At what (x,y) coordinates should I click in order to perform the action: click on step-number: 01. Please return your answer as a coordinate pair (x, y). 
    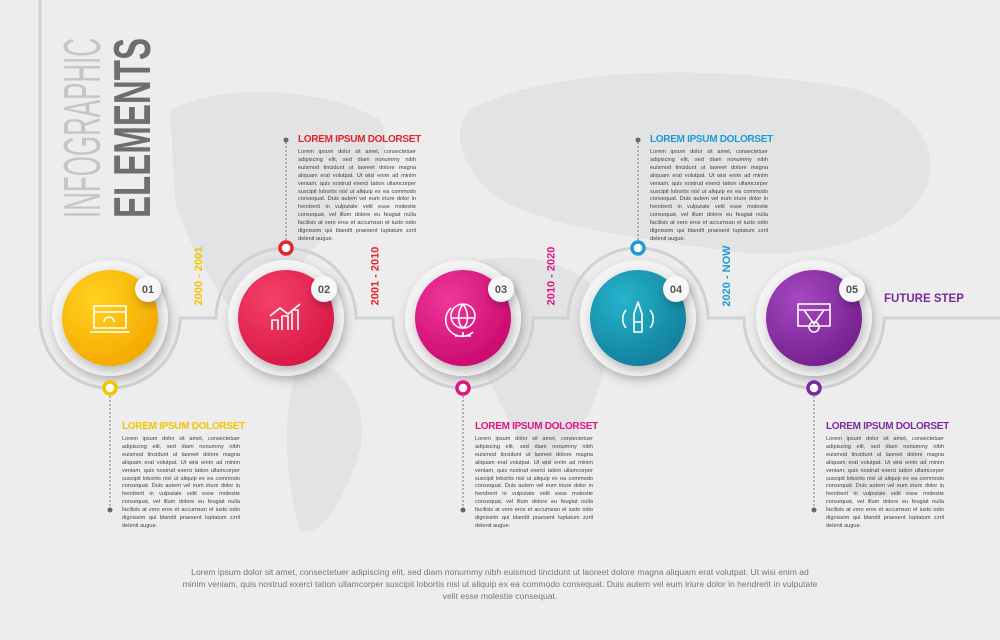
    Looking at the image, I should click on (148, 290).